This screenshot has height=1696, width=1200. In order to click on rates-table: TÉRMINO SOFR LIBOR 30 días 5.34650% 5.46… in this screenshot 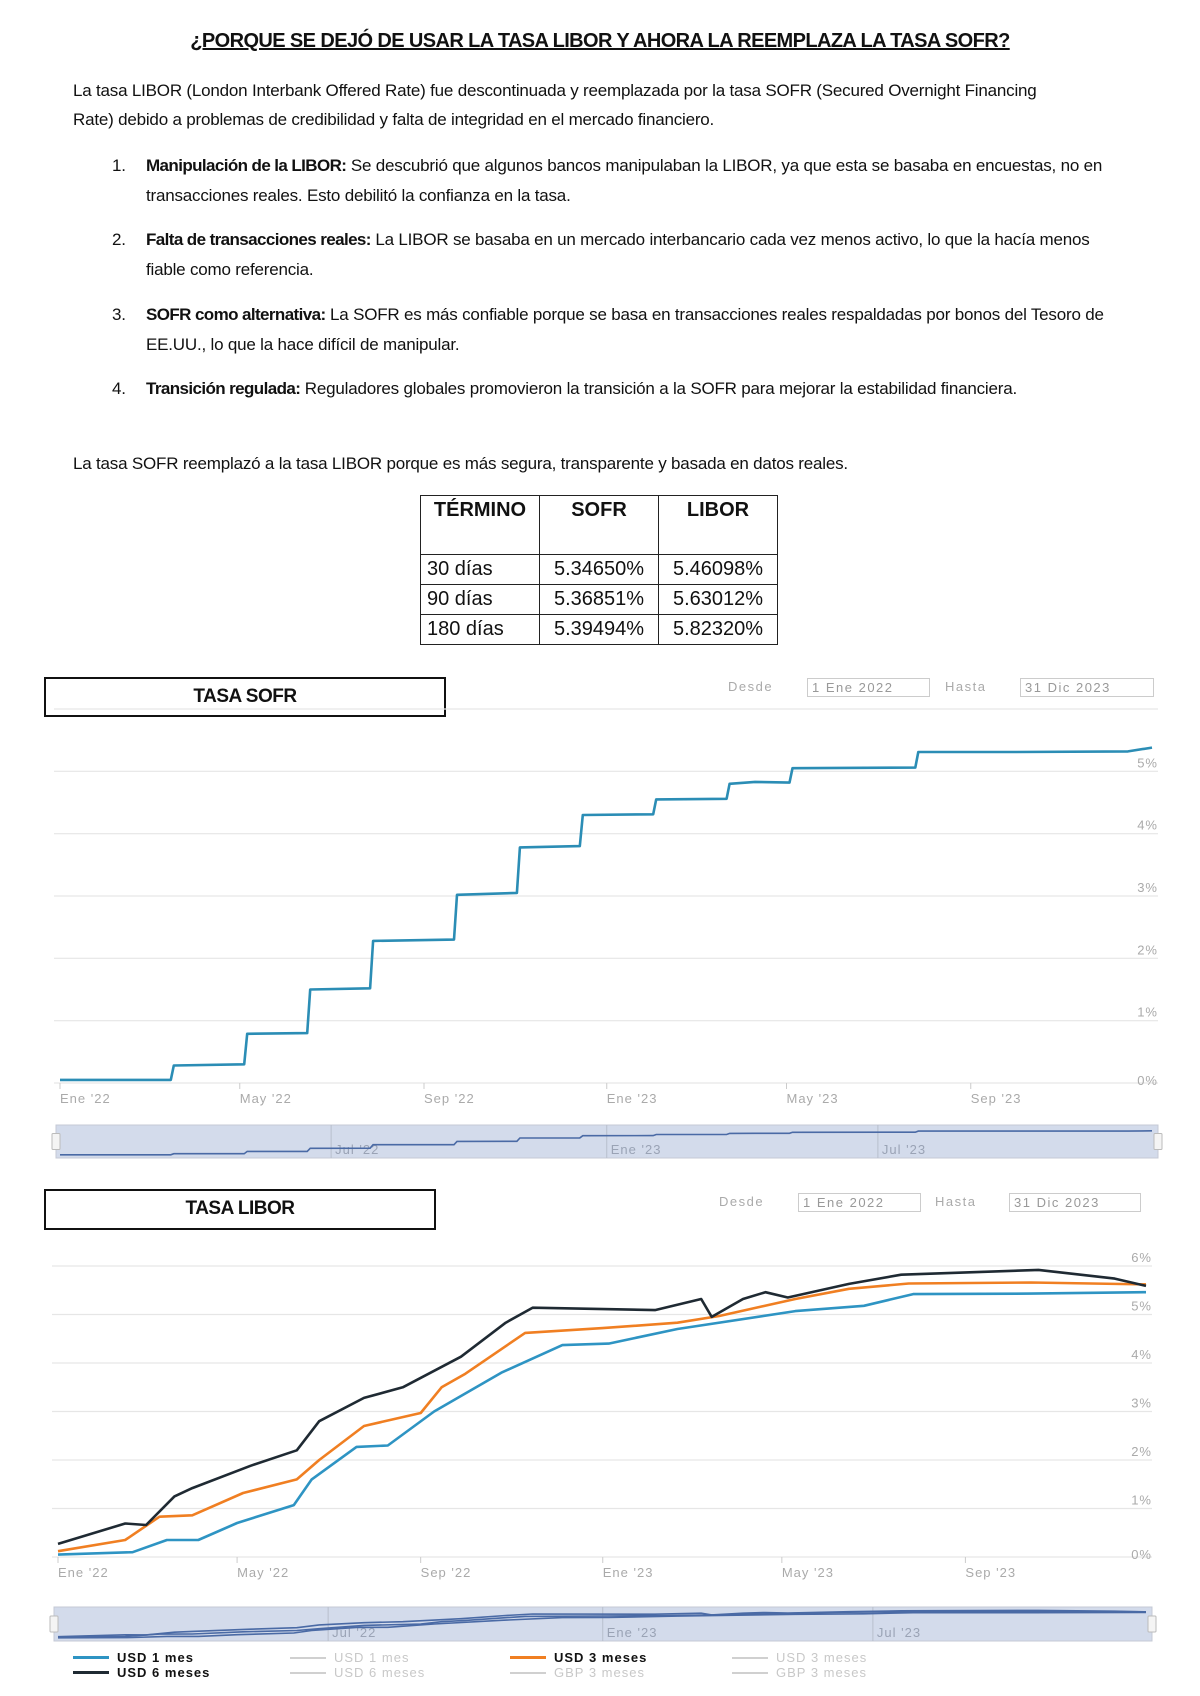, I will do `click(599, 570)`.